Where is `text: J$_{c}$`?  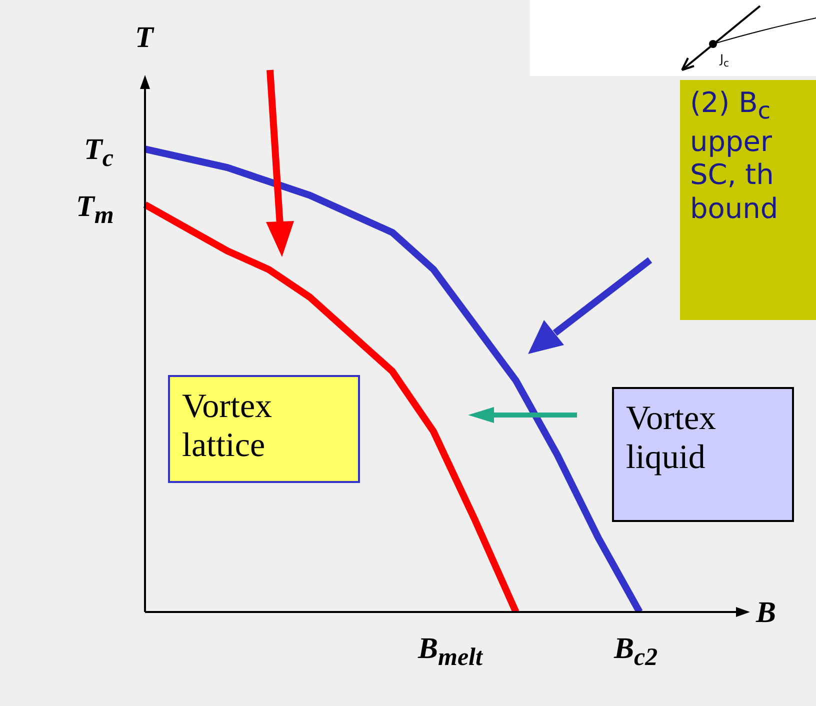 text: J$_{c}$ is located at coordinates (725, 61).